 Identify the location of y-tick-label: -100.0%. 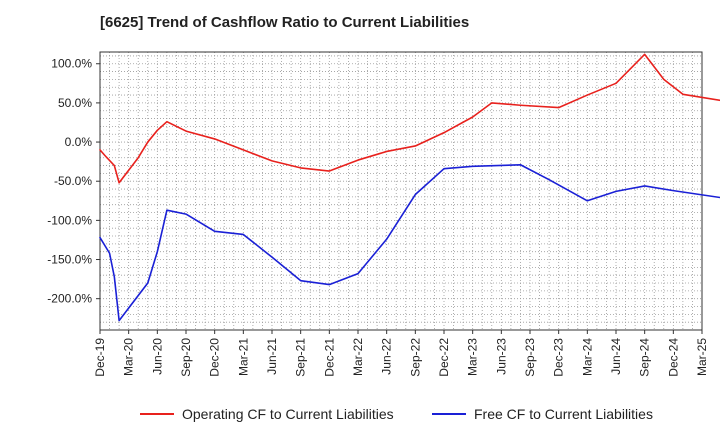
(69, 220).